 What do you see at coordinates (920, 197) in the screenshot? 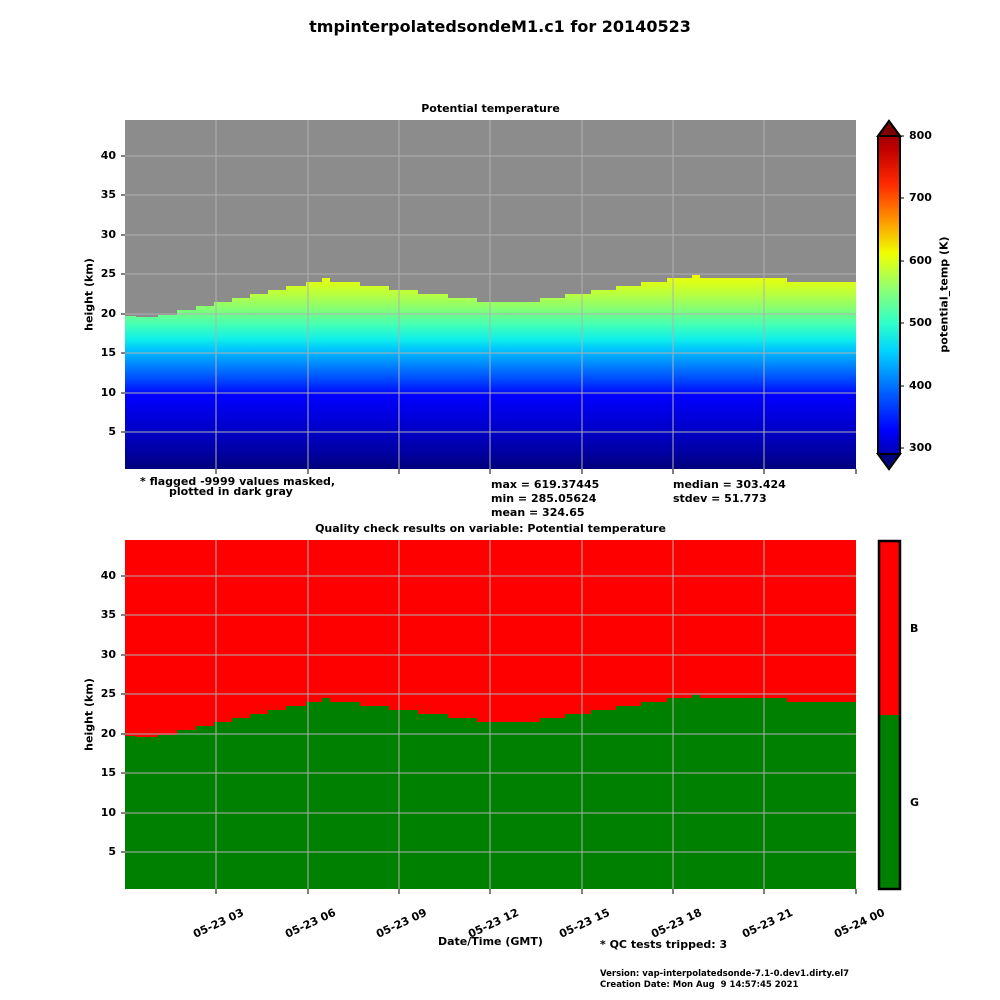
I see `cbar-tick-700: 700` at bounding box center [920, 197].